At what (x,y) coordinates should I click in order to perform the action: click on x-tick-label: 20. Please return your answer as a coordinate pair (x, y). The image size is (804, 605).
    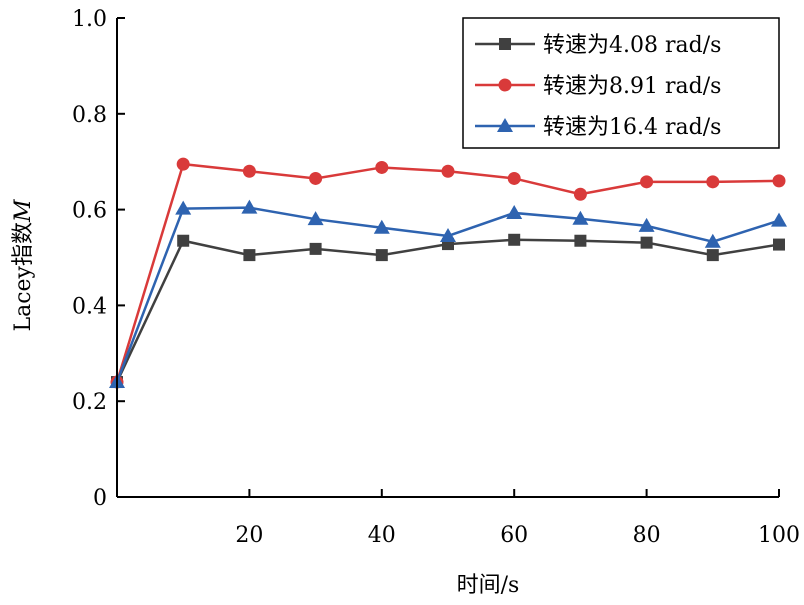
    Looking at the image, I should click on (249, 535).